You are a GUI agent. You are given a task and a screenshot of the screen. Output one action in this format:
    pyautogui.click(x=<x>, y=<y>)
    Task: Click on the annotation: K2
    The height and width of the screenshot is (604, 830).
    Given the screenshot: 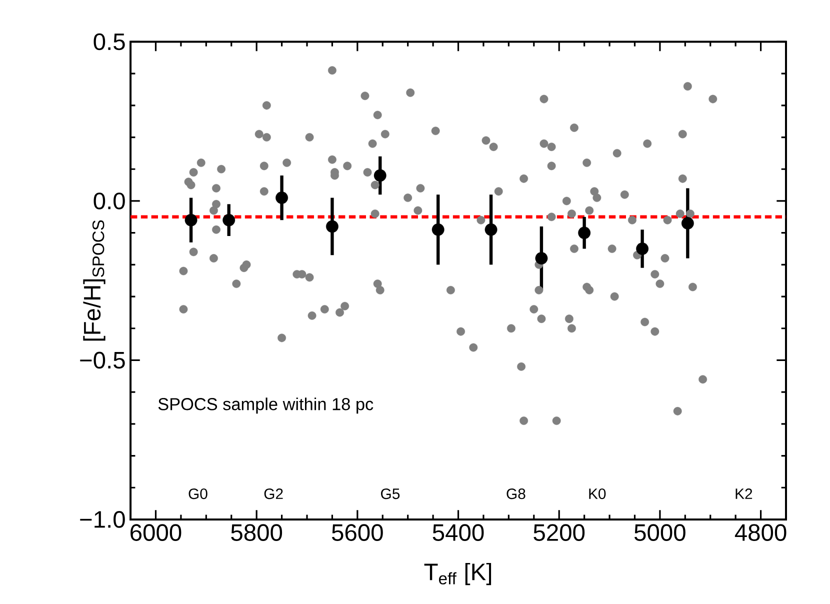 What is the action you would take?
    pyautogui.click(x=744, y=493)
    